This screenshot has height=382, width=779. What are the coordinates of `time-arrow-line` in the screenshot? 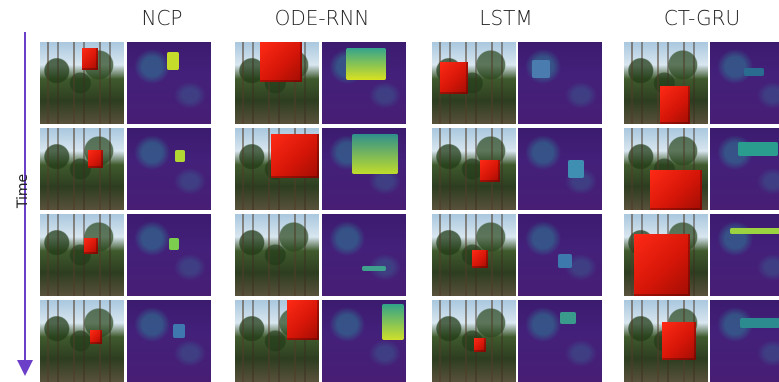 It's located at (25, 197).